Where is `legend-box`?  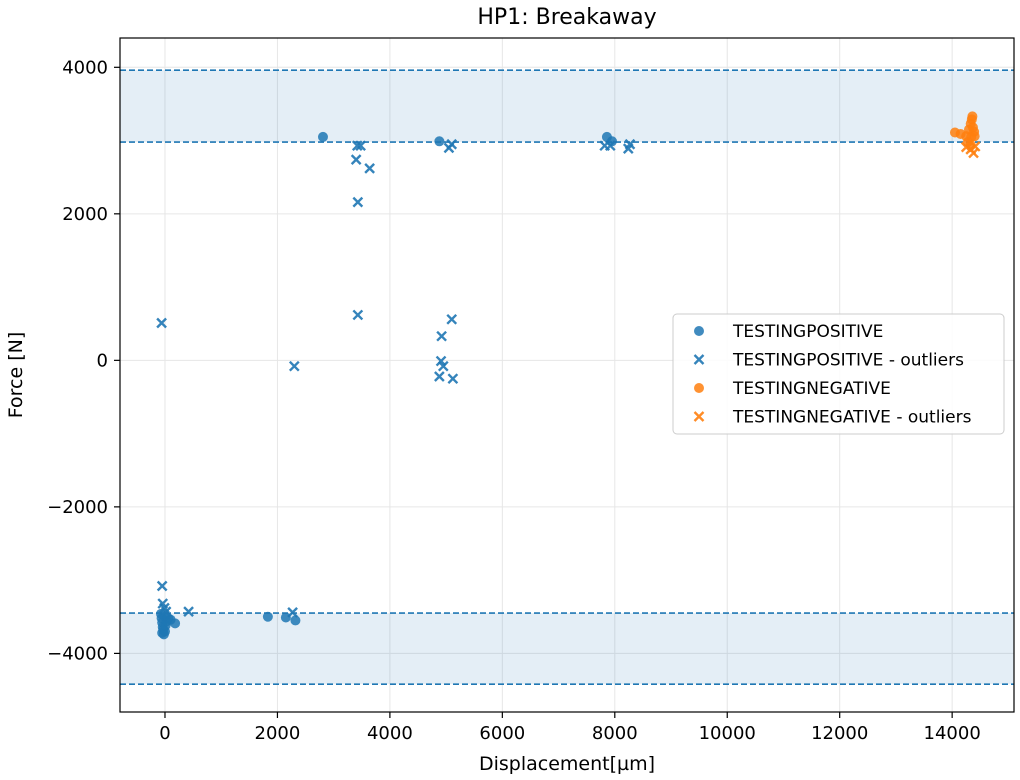 legend-box is located at coordinates (838, 374).